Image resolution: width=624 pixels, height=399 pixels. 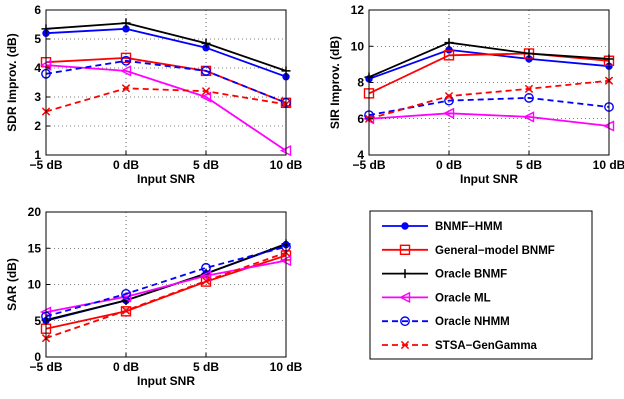 I want to click on legend-marker-general-model-bnmf, so click(x=405, y=250).